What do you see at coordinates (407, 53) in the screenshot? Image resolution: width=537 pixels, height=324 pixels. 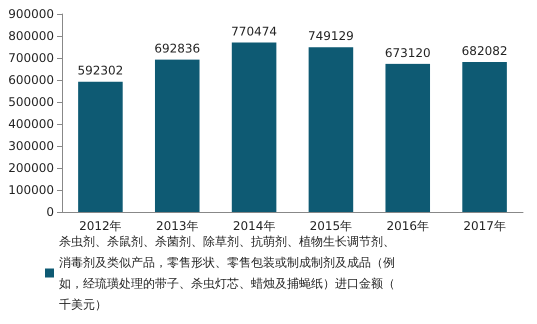 I see `data-label: 673120` at bounding box center [407, 53].